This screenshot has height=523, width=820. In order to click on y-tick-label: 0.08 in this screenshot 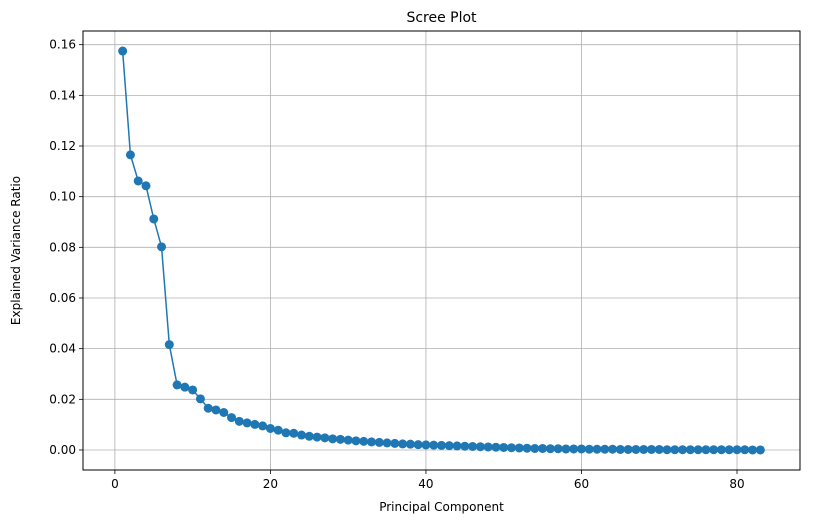, I will do `click(62, 247)`.